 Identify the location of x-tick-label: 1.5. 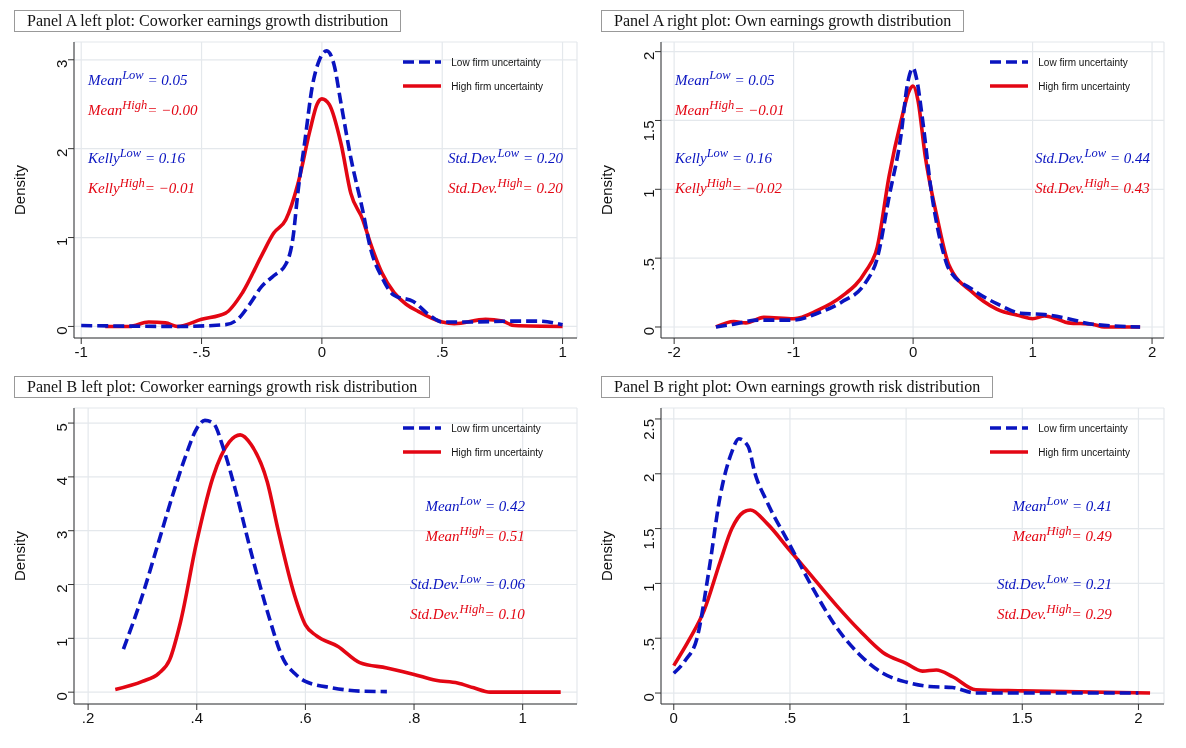
(1022, 717).